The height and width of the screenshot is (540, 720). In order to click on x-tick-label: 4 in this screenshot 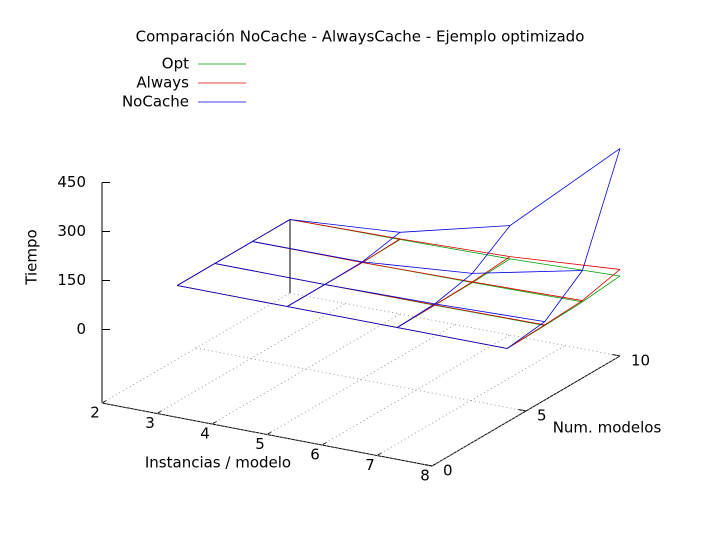, I will do `click(205, 434)`.